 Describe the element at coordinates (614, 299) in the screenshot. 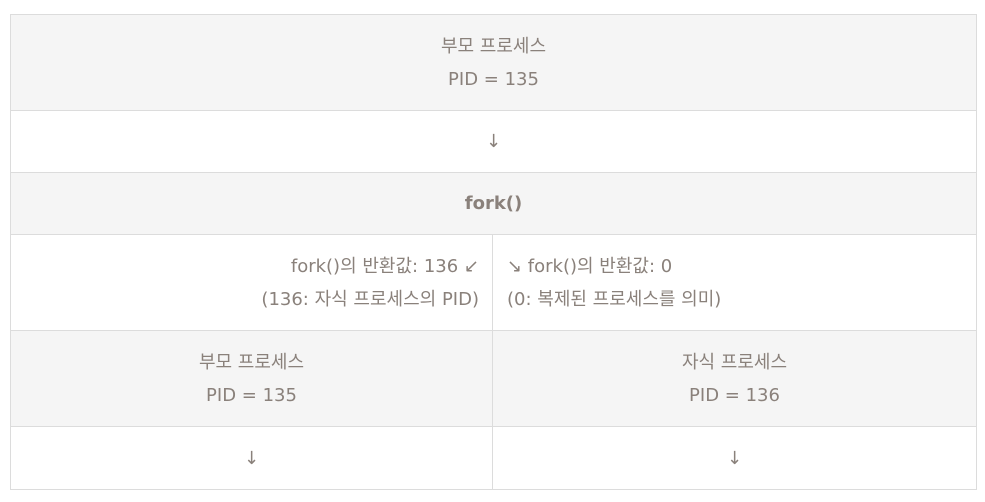

I see `child-return-note: (0: 복제된 프로세스를 의미)` at that location.